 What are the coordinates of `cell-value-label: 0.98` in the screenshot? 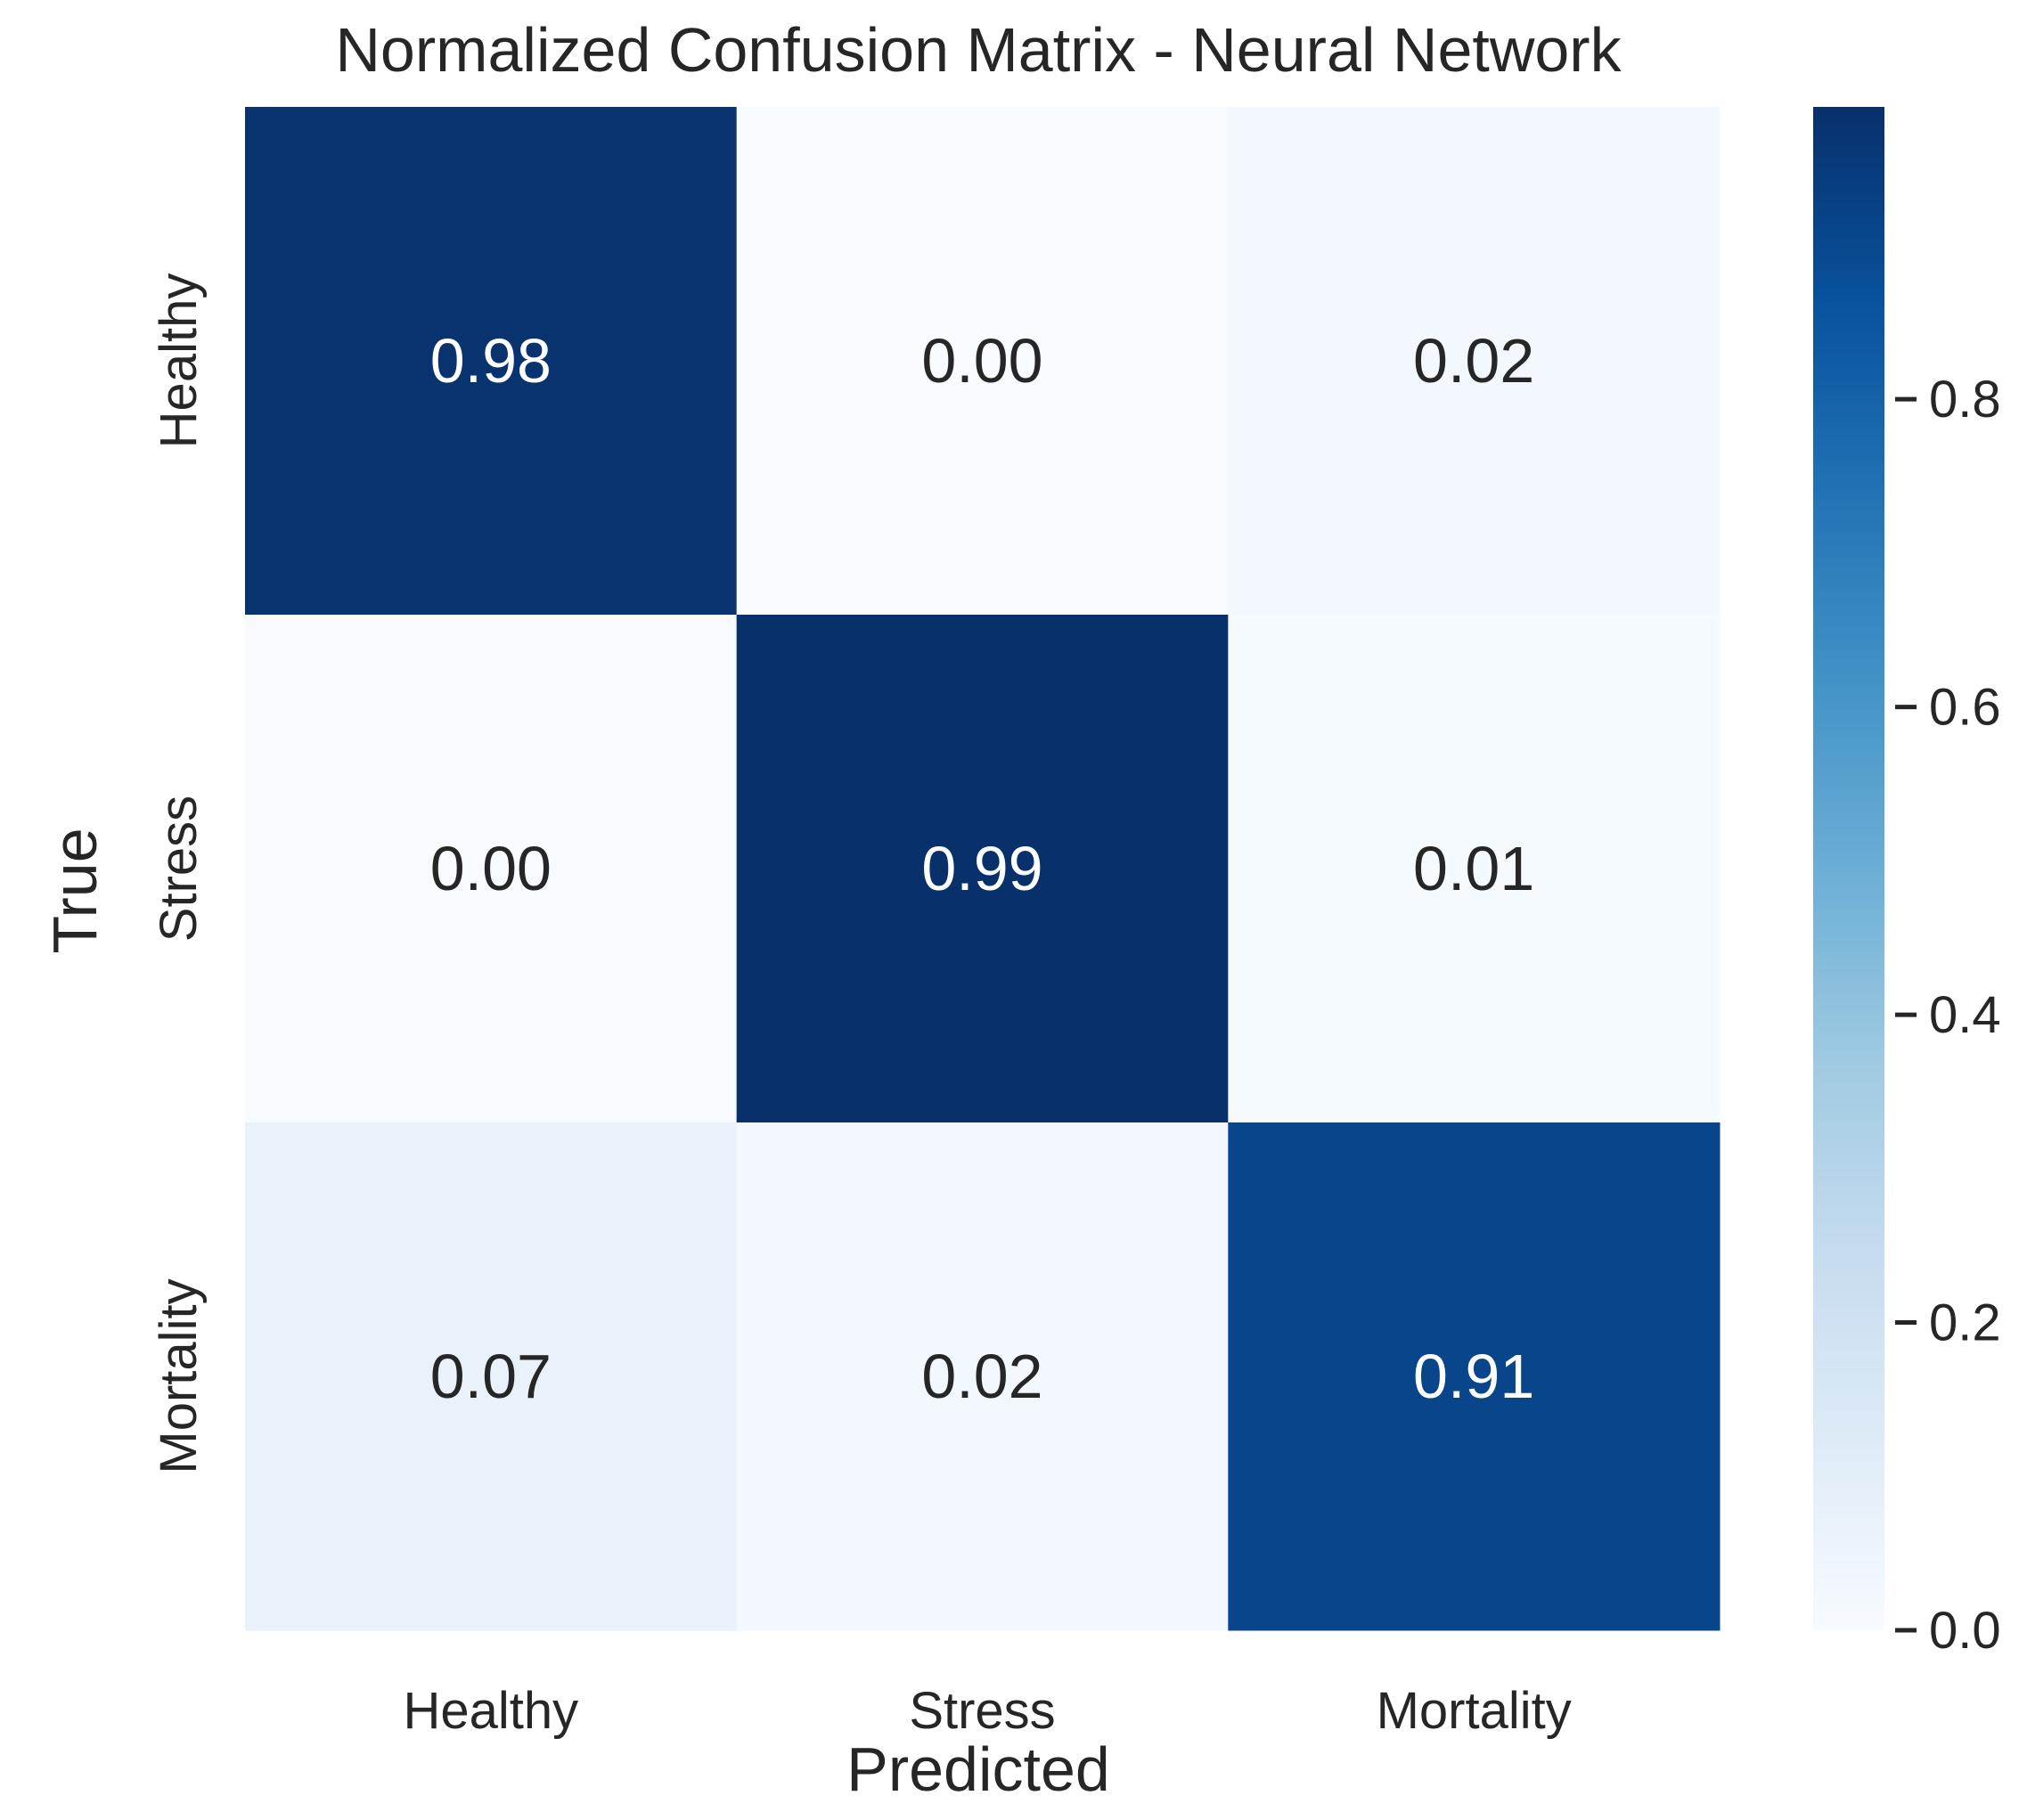 It's located at (491, 361).